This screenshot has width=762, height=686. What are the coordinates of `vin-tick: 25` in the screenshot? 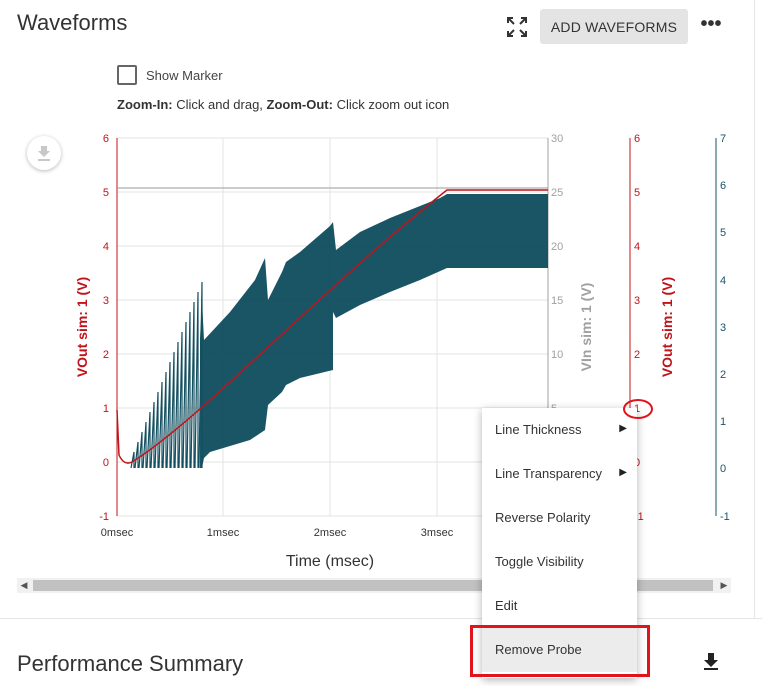 It's located at (557, 193).